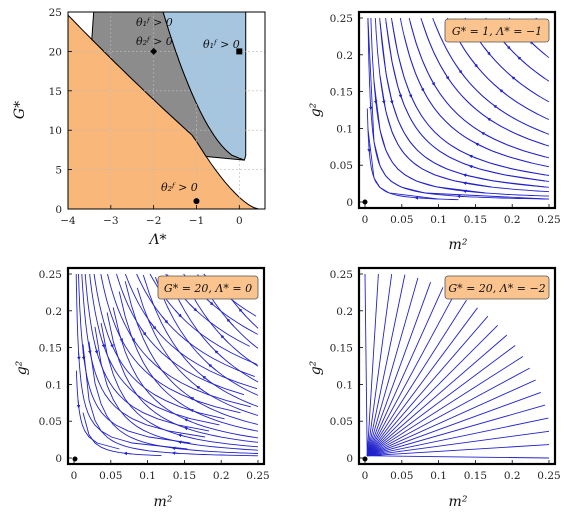  What do you see at coordinates (55, 131) in the screenshot?
I see `y-tick-label: 10` at bounding box center [55, 131].